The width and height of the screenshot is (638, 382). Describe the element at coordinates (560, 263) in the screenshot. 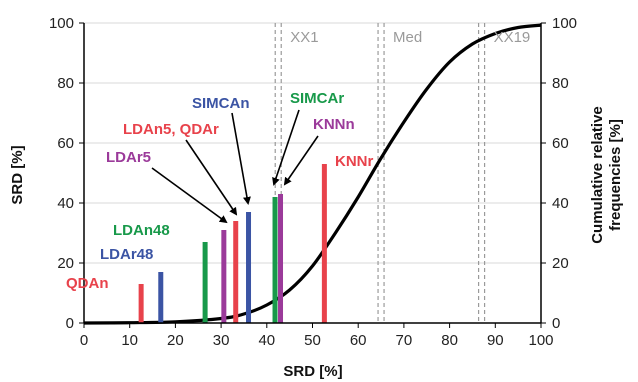

I see `y2-tick-label-20: 20` at that location.